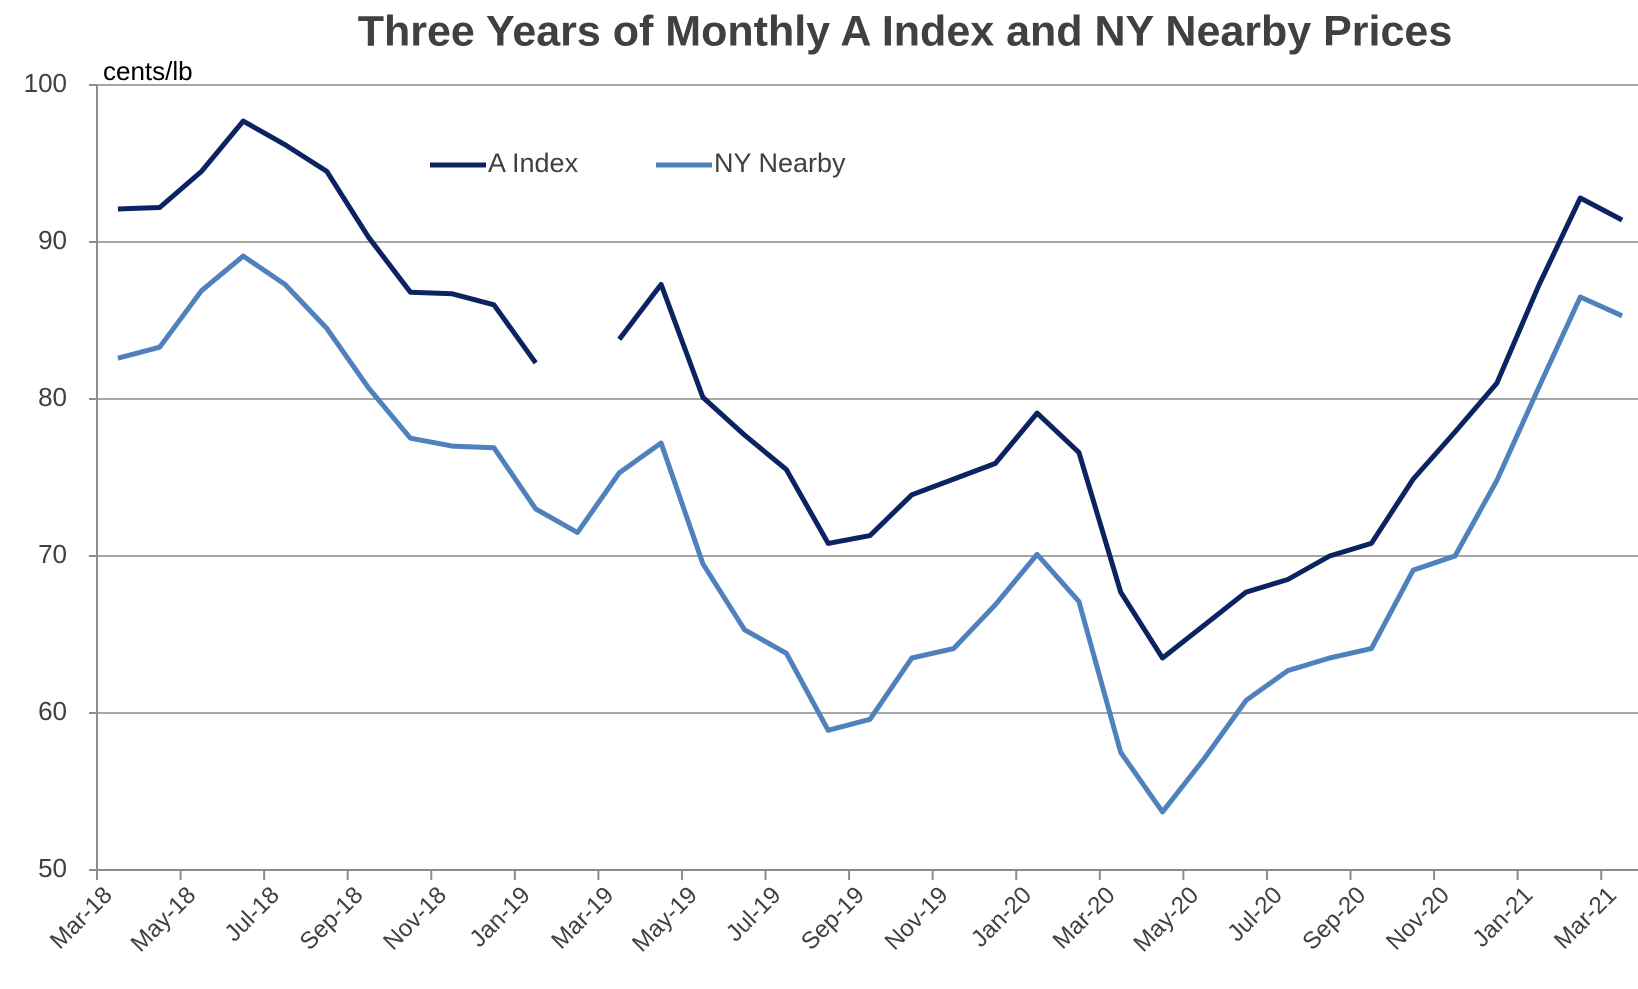 The width and height of the screenshot is (1638, 989). What do you see at coordinates (1502, 917) in the screenshot?
I see `x-tick-label: Jan-21` at bounding box center [1502, 917].